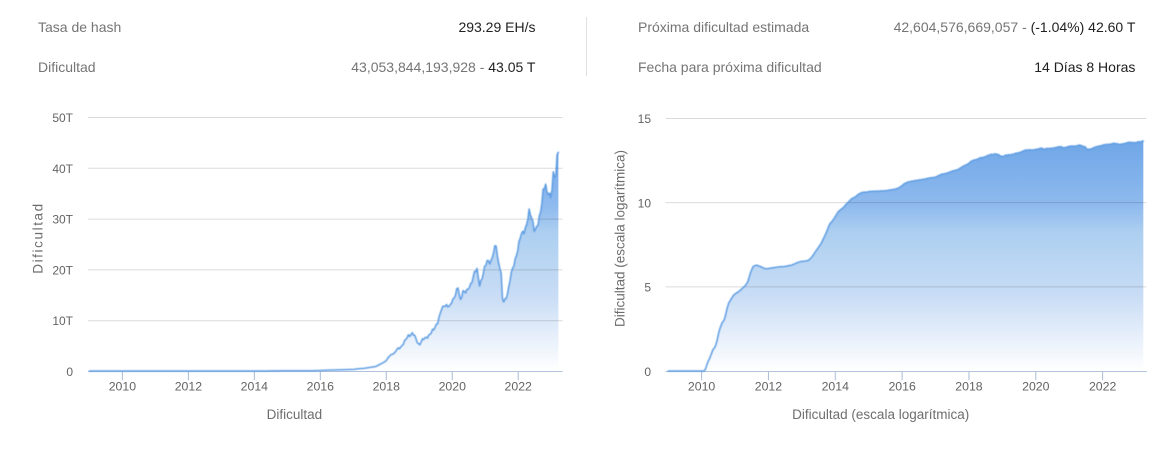  Describe the element at coordinates (62, 118) in the screenshot. I see `svg-text: 50T` at that location.